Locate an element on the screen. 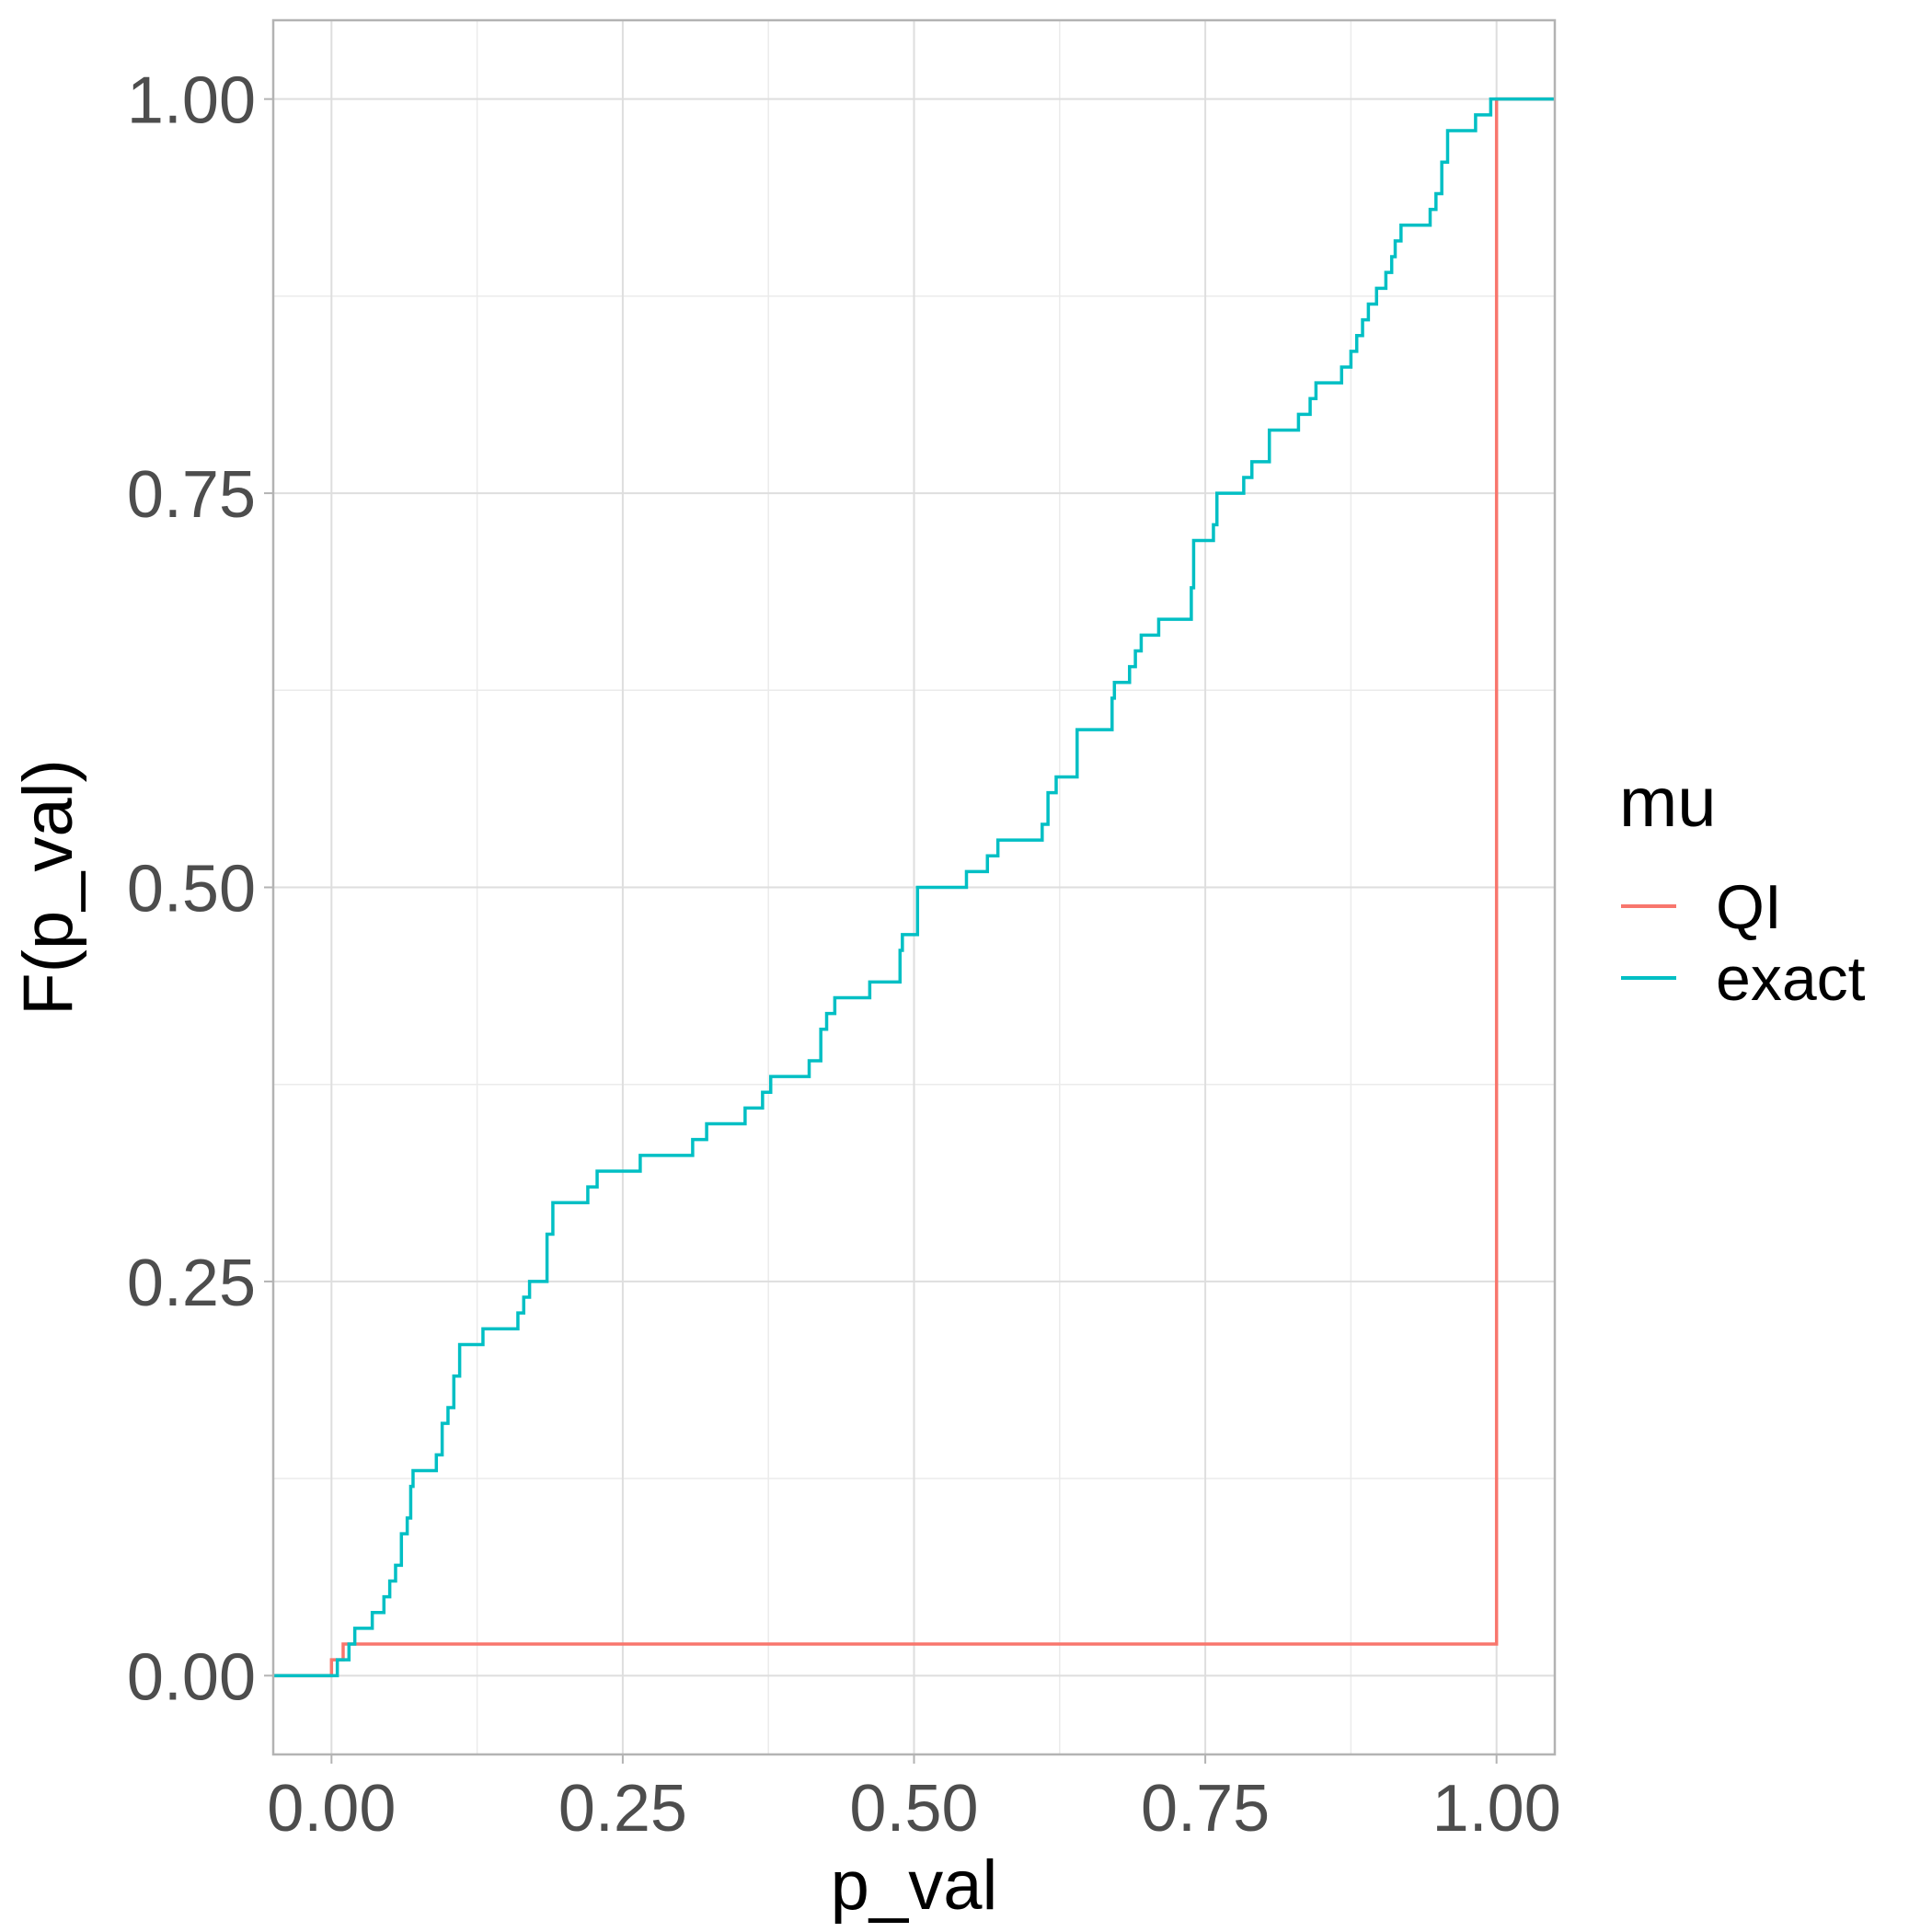 This screenshot has width=1932, height=1932. y-axis-title: F(p_val) is located at coordinates (48, 887).